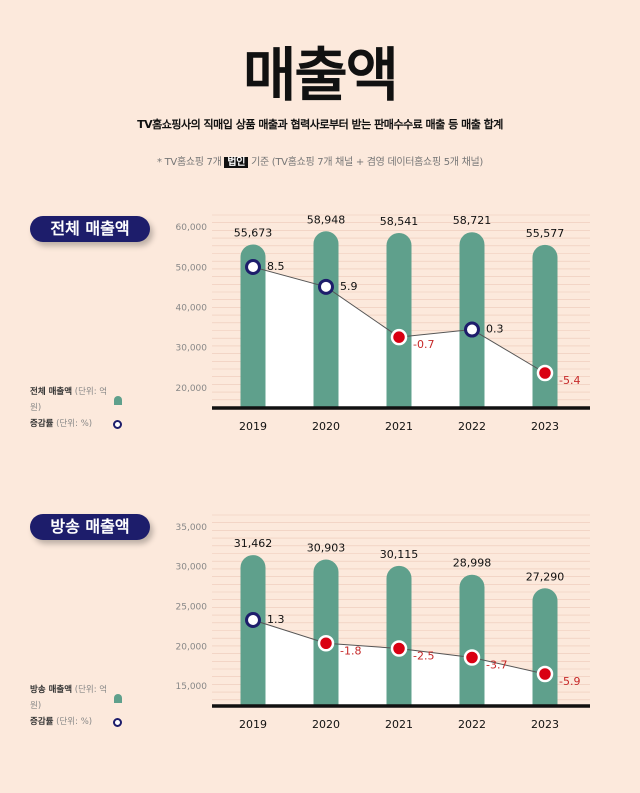 The image size is (640, 793). I want to click on page-title: 매출액, so click(320, 75).